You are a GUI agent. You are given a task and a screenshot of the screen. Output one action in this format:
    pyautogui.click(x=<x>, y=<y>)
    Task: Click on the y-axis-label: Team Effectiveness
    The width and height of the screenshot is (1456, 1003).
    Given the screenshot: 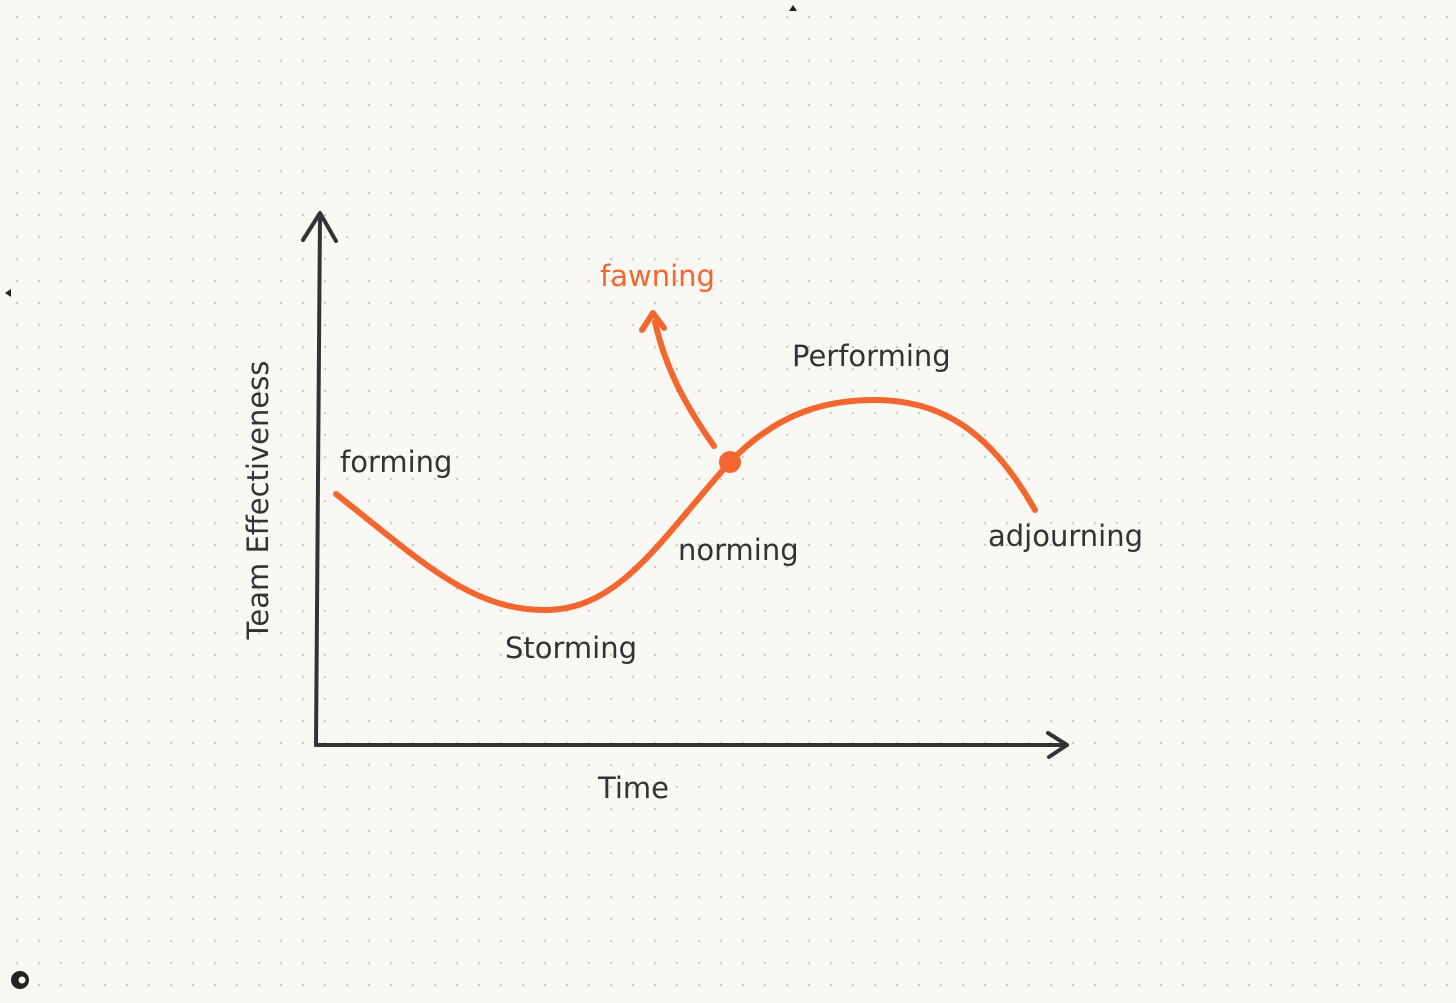 What is the action you would take?
    pyautogui.click(x=258, y=501)
    